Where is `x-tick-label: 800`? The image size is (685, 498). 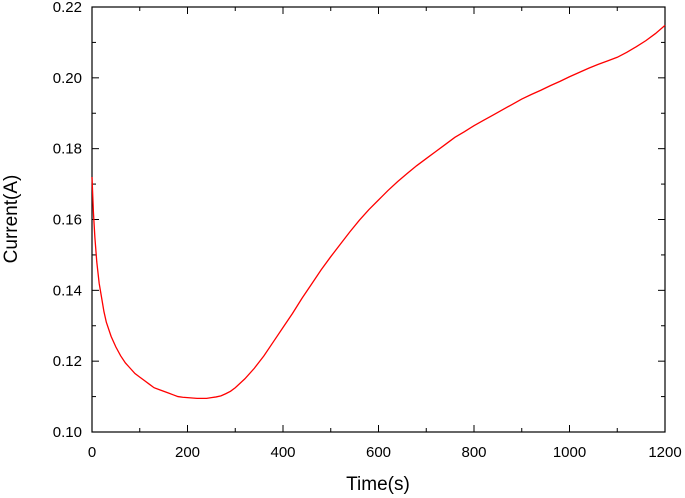
x-tick-label: 800 is located at coordinates (473, 452).